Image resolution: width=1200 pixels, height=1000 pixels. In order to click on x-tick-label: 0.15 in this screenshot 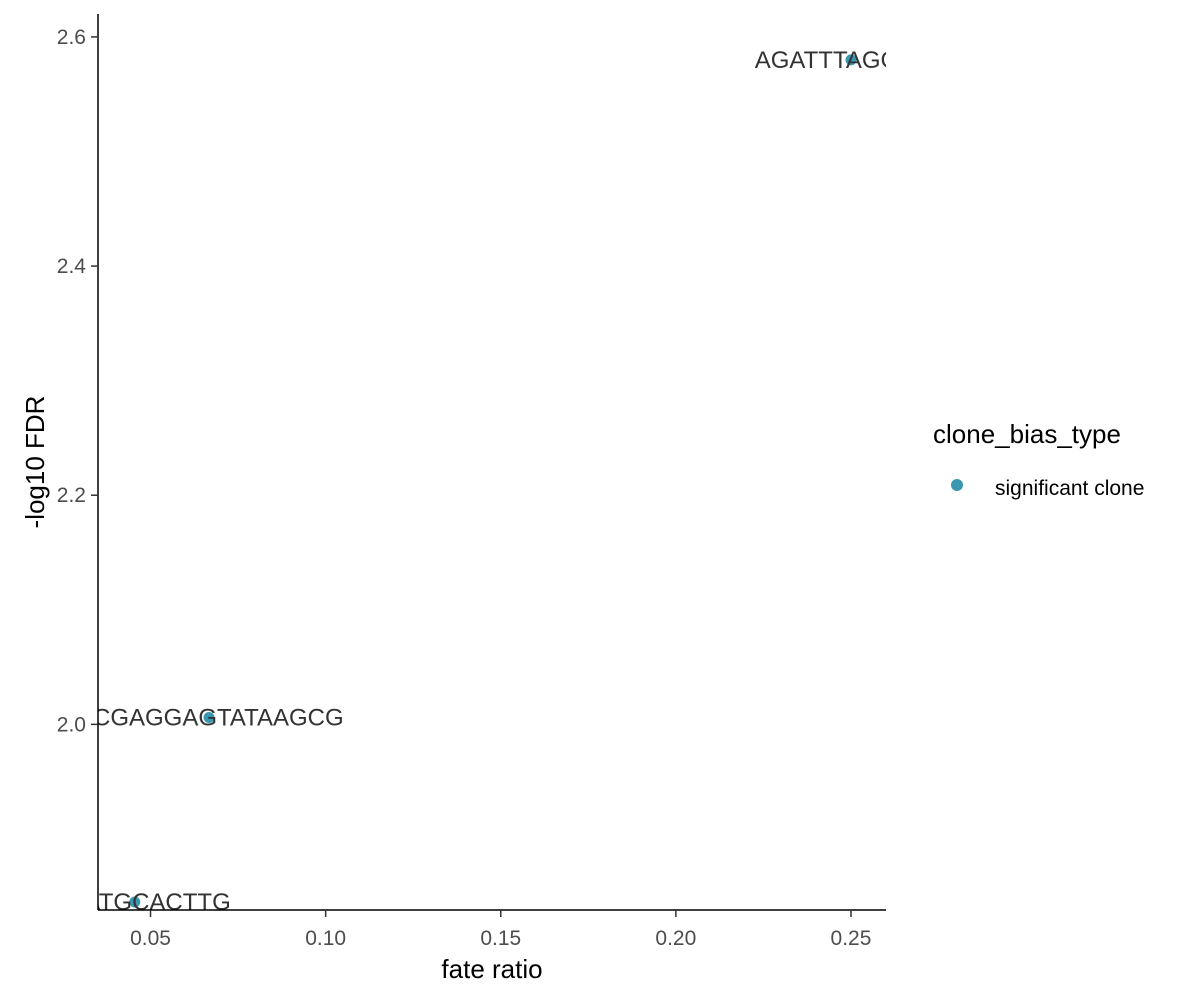, I will do `click(500, 938)`.